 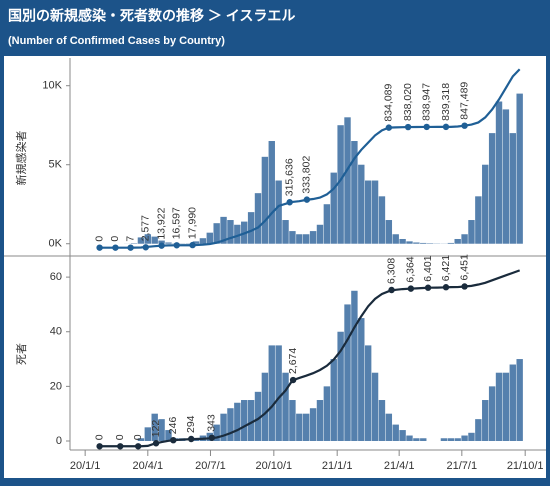 What do you see at coordinates (85, 466) in the screenshot?
I see `x-tick-label: 20/1/1` at bounding box center [85, 466].